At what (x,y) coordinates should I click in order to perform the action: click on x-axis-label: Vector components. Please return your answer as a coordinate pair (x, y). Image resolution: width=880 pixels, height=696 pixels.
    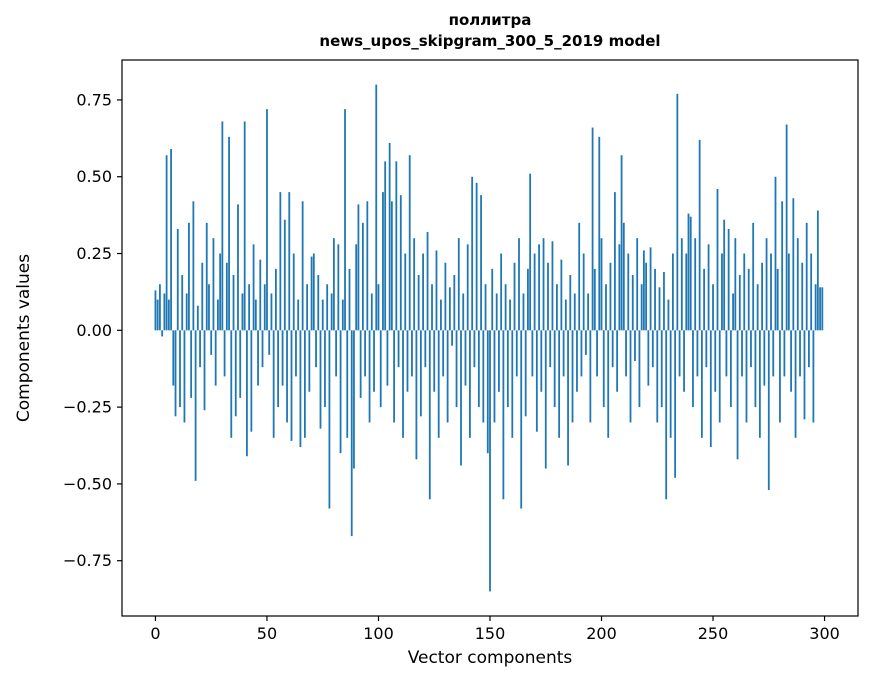
    Looking at the image, I should click on (490, 658).